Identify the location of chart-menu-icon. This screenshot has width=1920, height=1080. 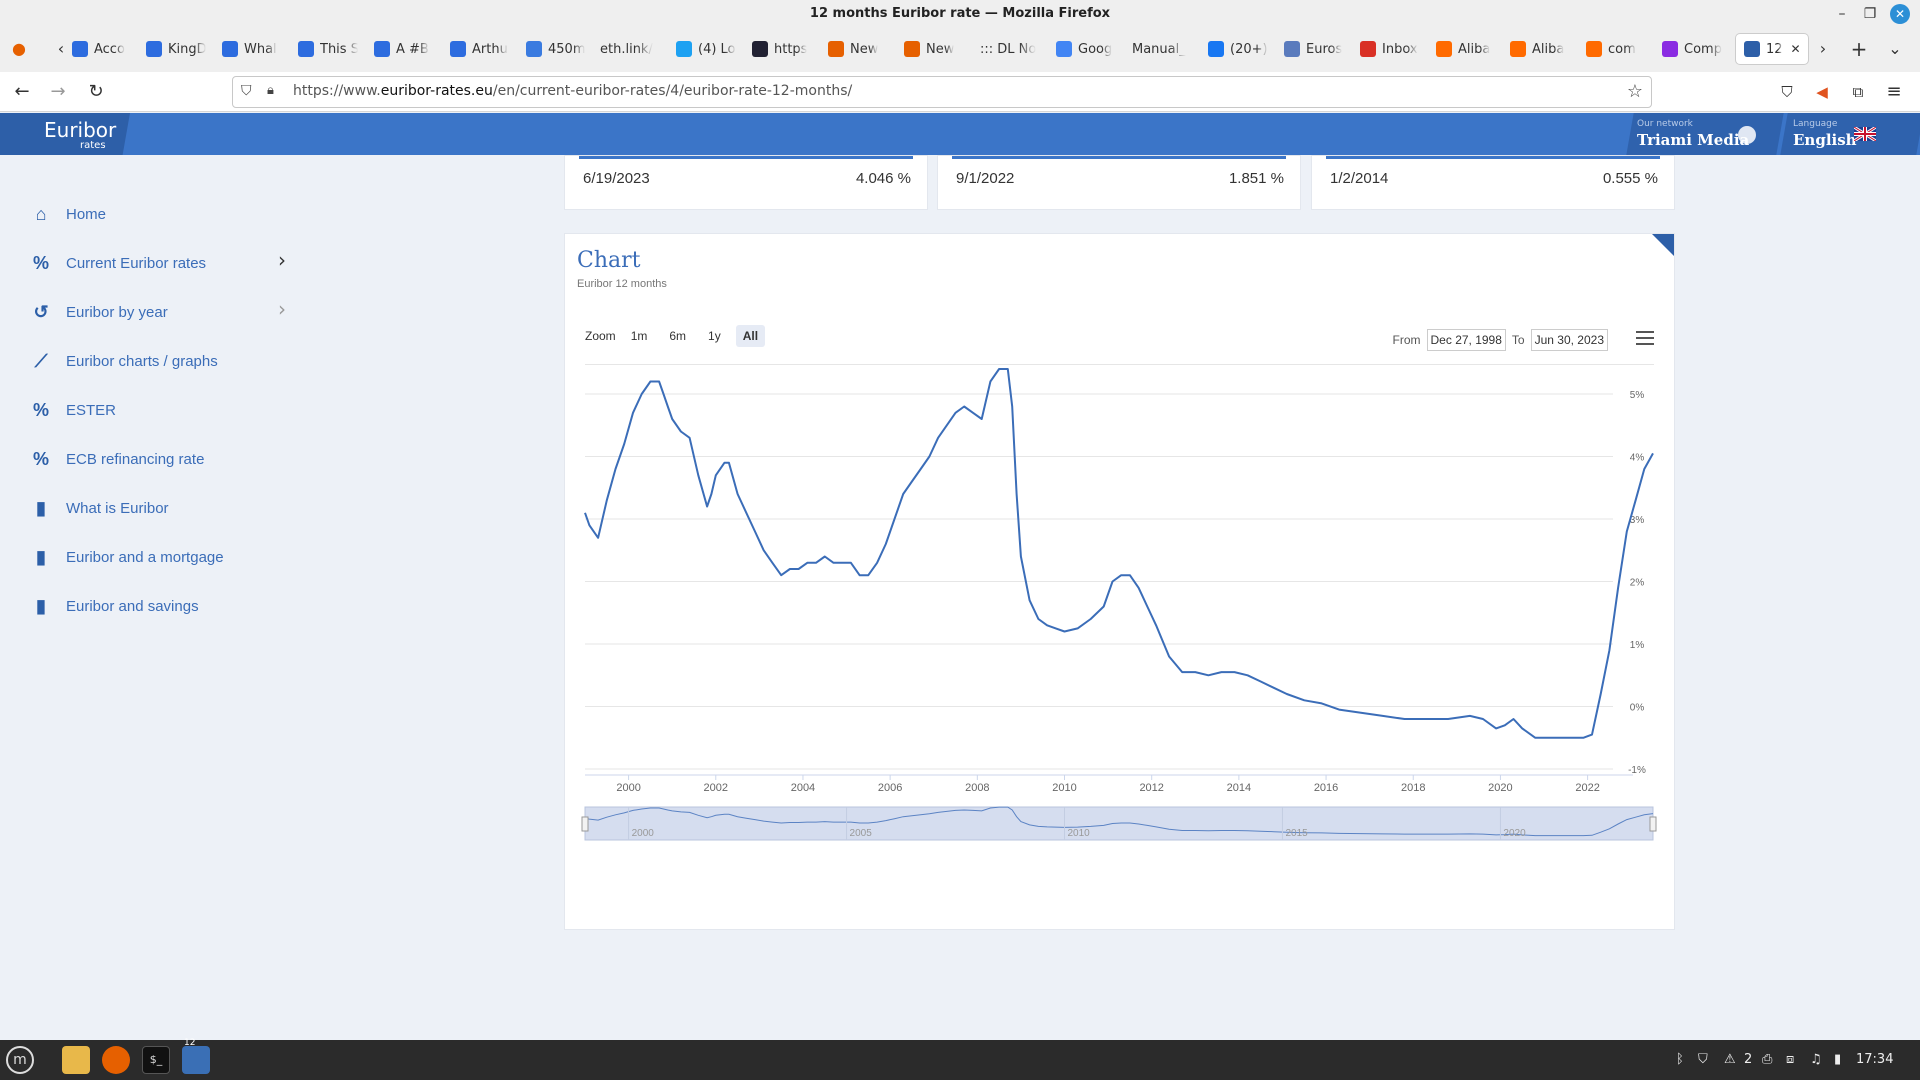
(1645, 339).